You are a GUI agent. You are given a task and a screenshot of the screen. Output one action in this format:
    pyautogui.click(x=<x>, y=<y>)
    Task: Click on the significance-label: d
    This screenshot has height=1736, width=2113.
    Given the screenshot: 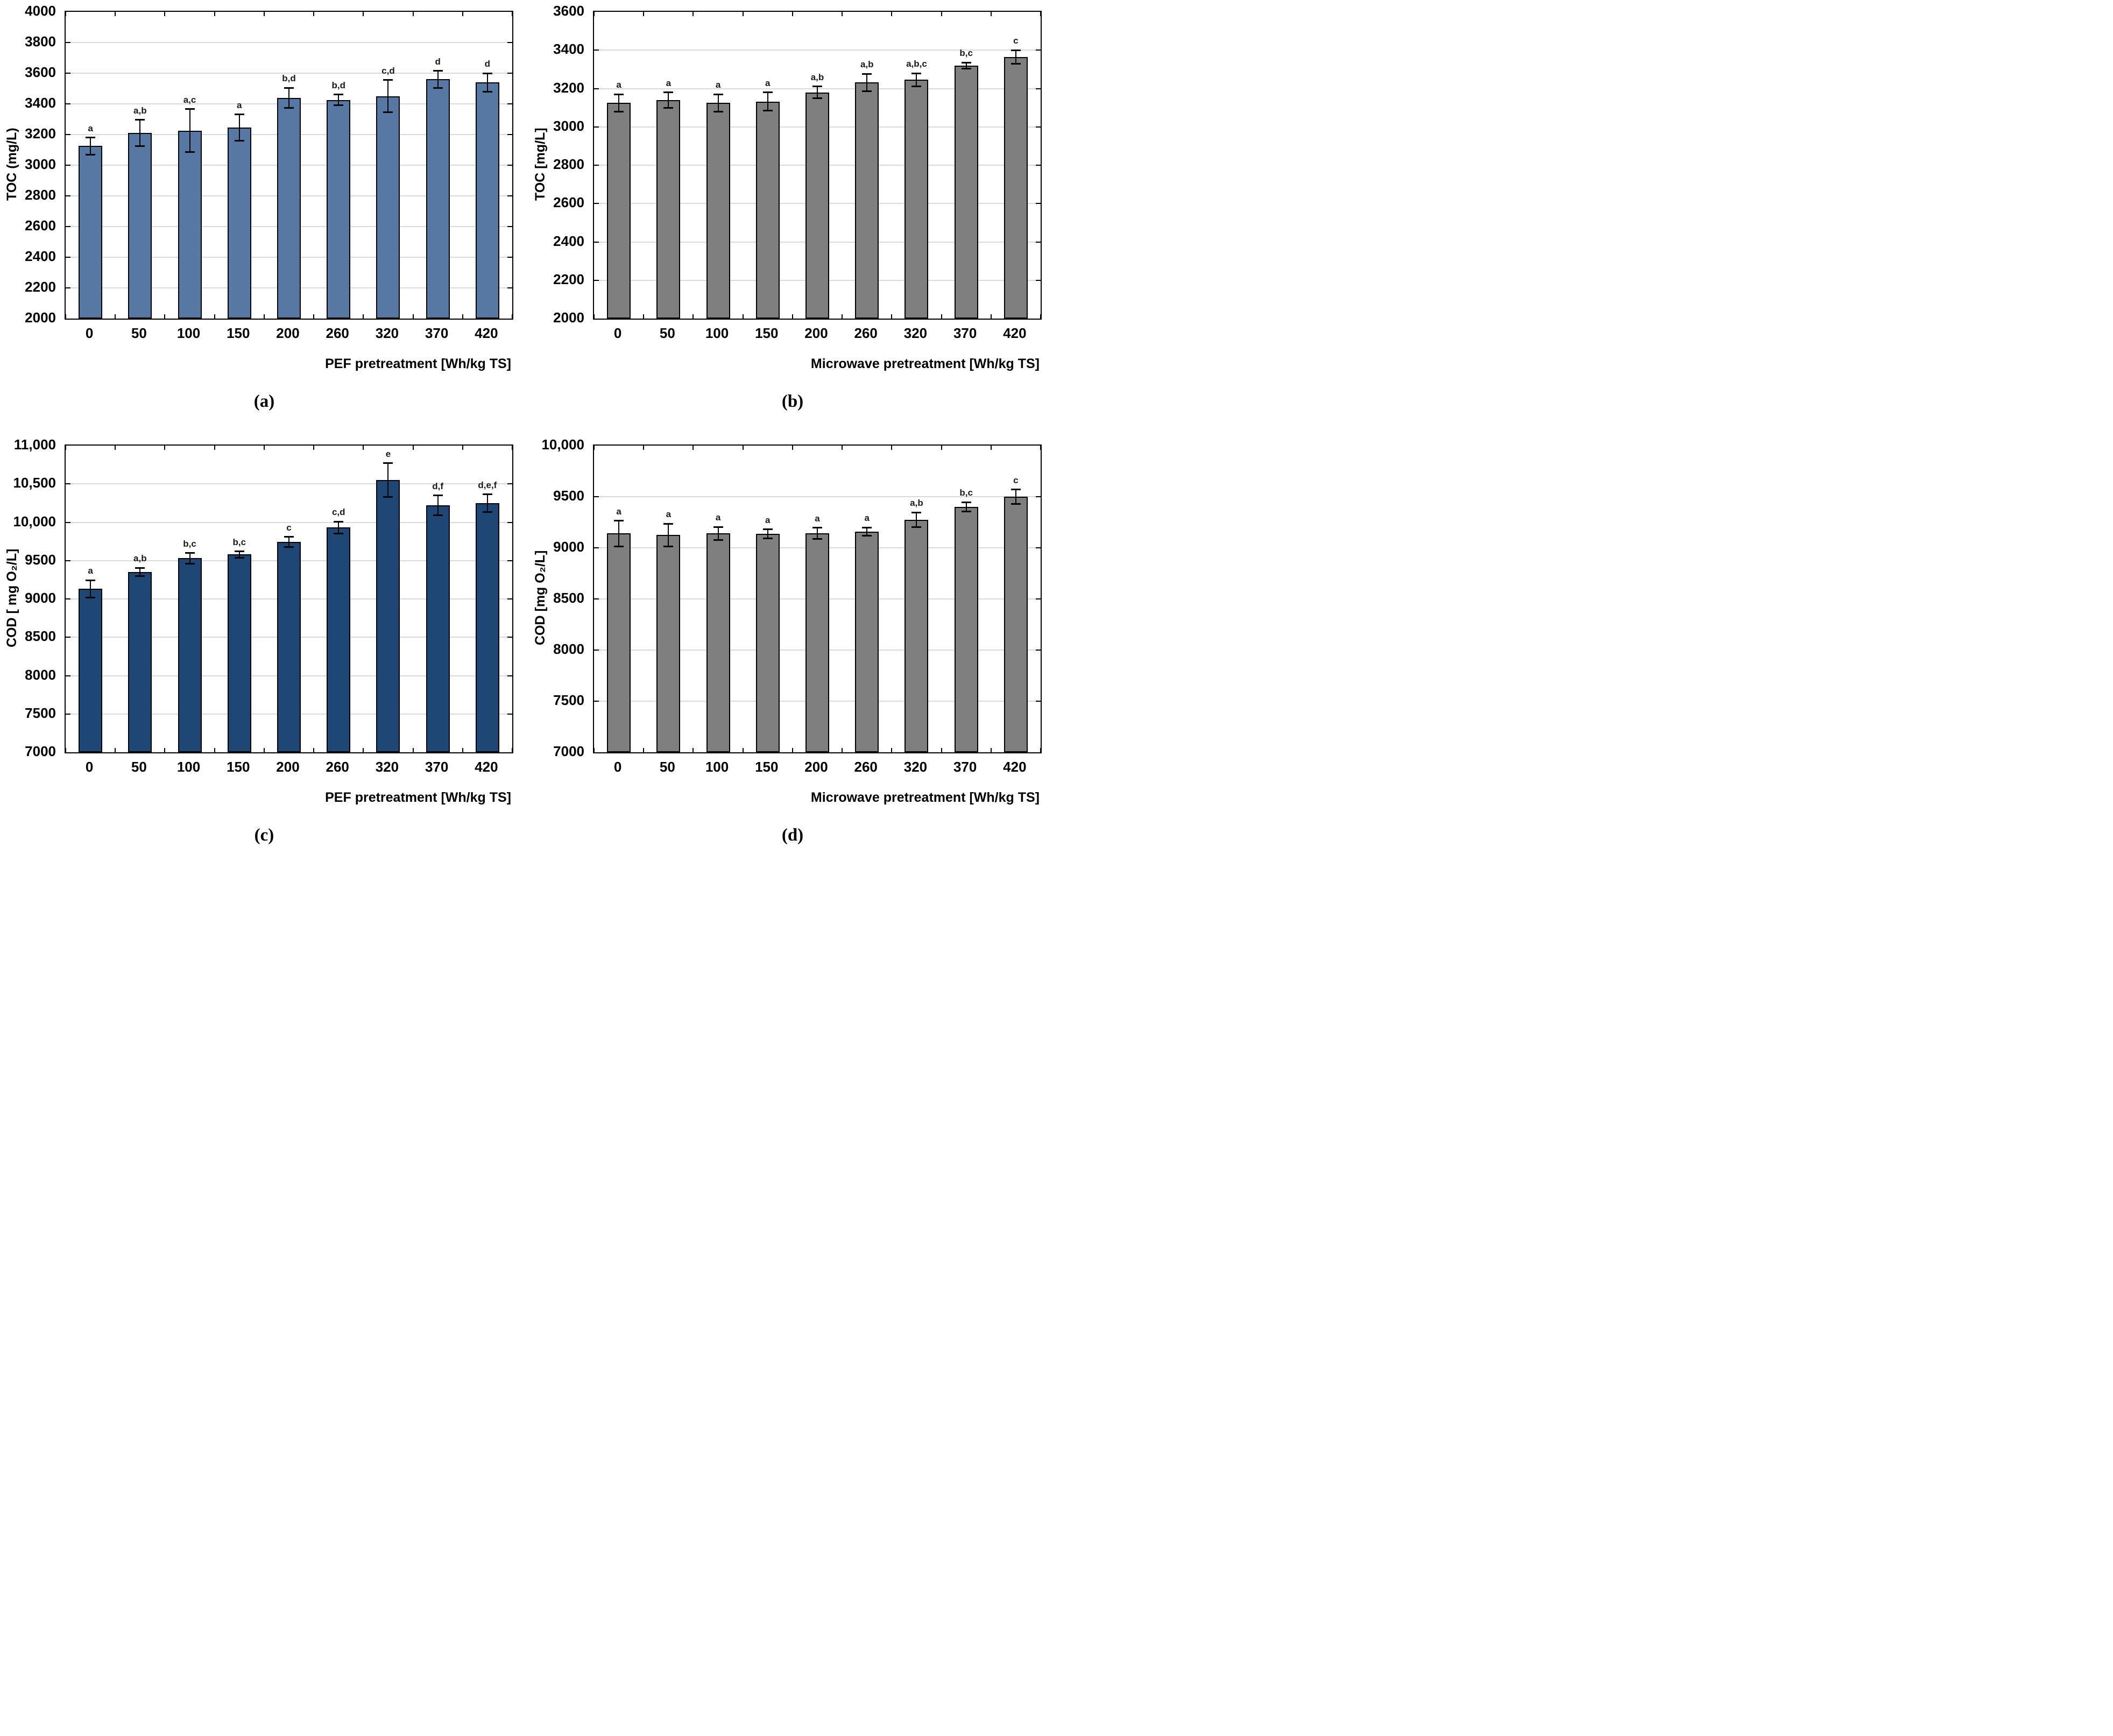 What is the action you would take?
    pyautogui.click(x=438, y=61)
    